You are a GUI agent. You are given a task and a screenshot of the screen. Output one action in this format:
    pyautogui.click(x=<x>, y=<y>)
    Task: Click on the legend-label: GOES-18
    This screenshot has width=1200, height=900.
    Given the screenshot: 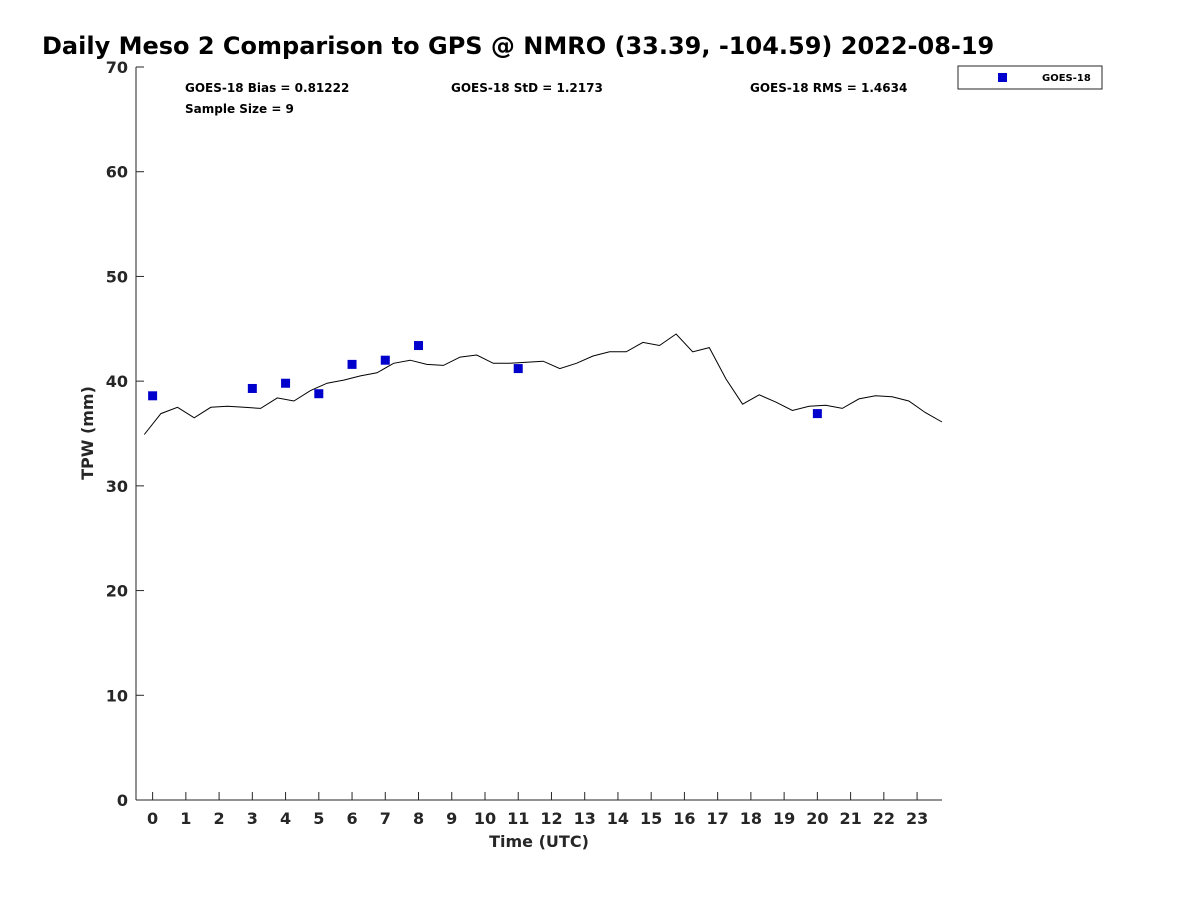 What is the action you would take?
    pyautogui.click(x=1066, y=78)
    